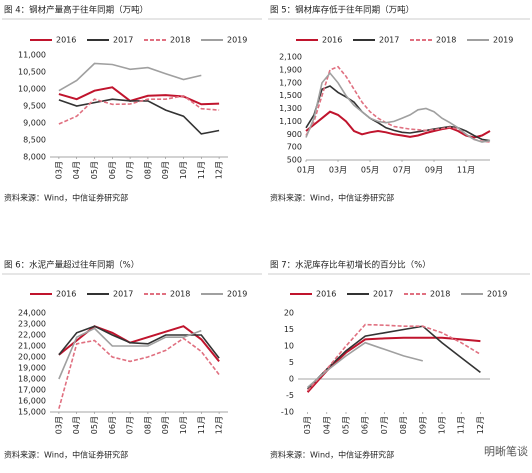 This screenshot has height=473, width=532. What do you see at coordinates (289, 346) in the screenshot?
I see `y-tick-label: 10` at bounding box center [289, 346].